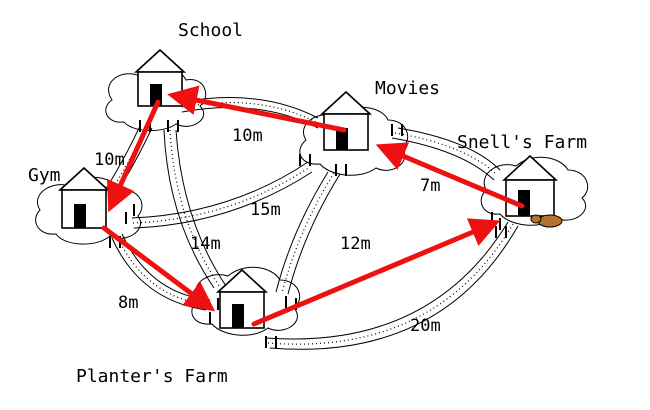 This screenshot has height=410, width=650. I want to click on weight-planter-snell: 20m, so click(425, 326).